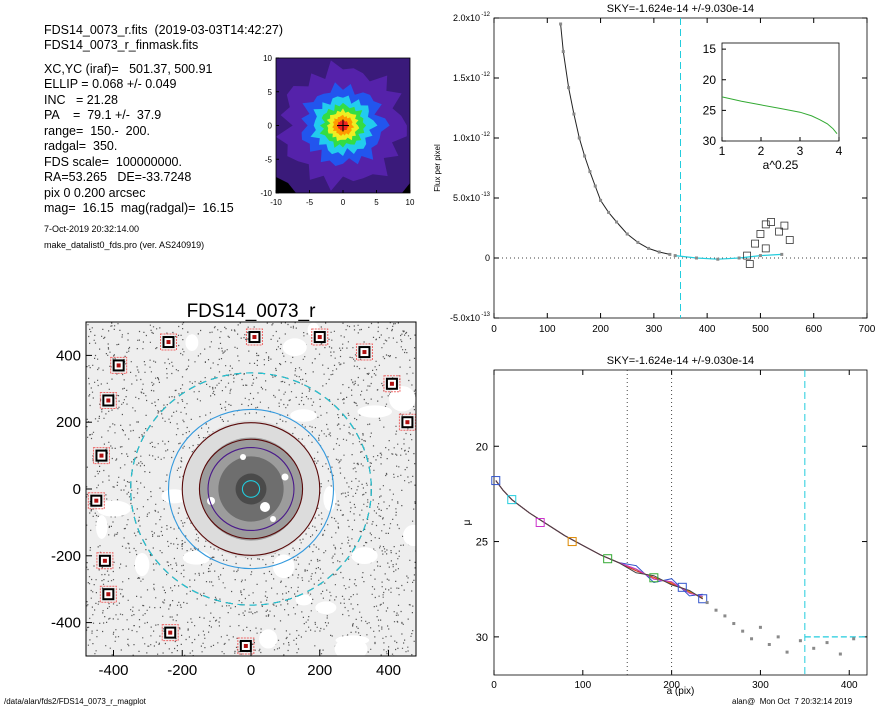 The image size is (885, 708). I want to click on mu-profile-line, so click(599, 540).